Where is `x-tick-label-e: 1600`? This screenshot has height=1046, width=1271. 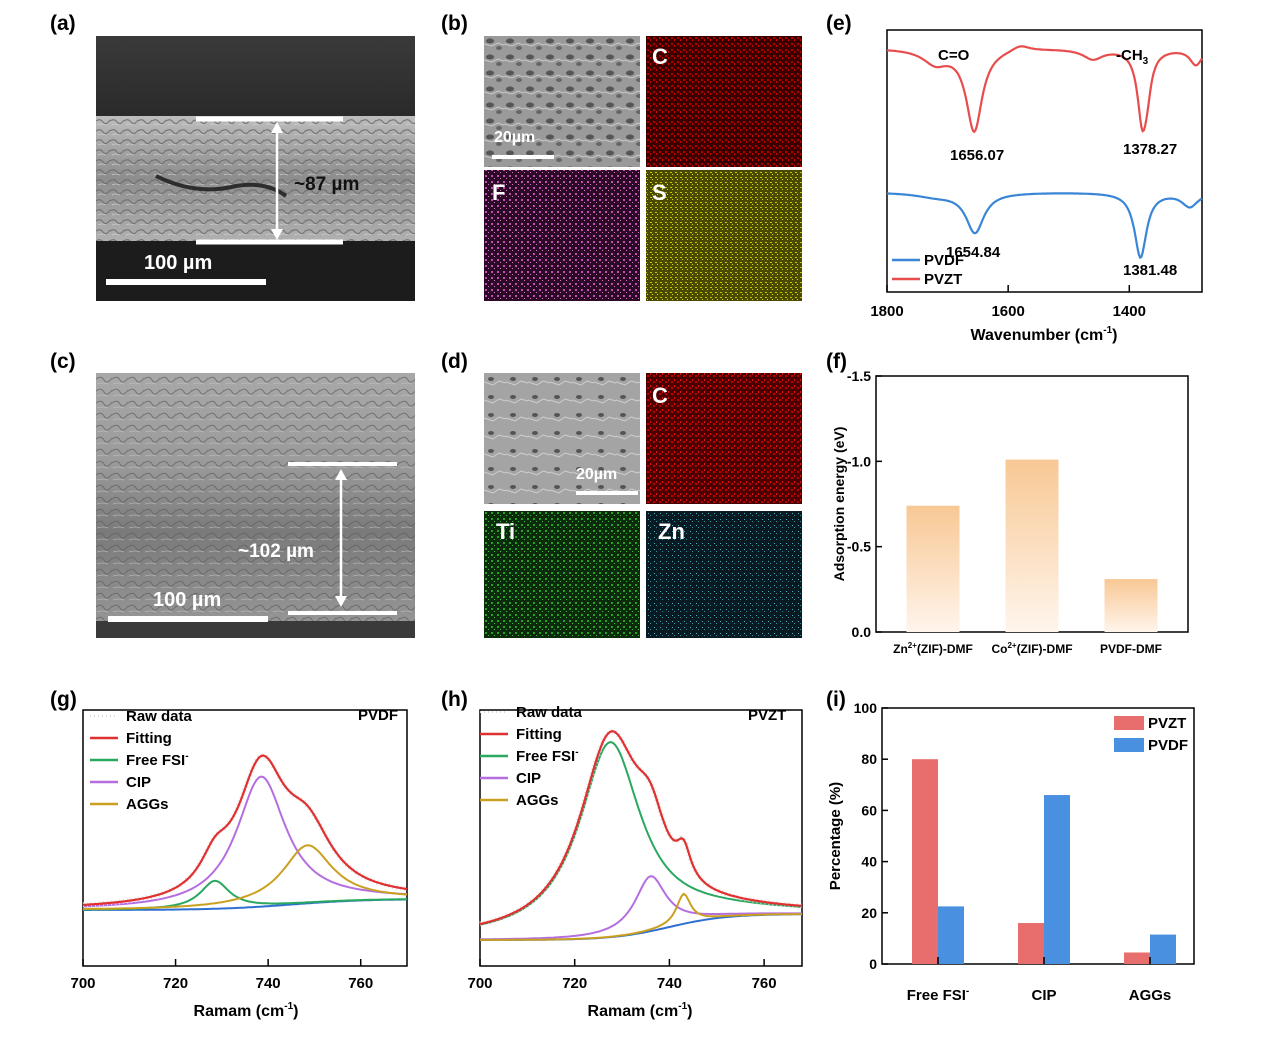
x-tick-label-e: 1600 is located at coordinates (1007, 311).